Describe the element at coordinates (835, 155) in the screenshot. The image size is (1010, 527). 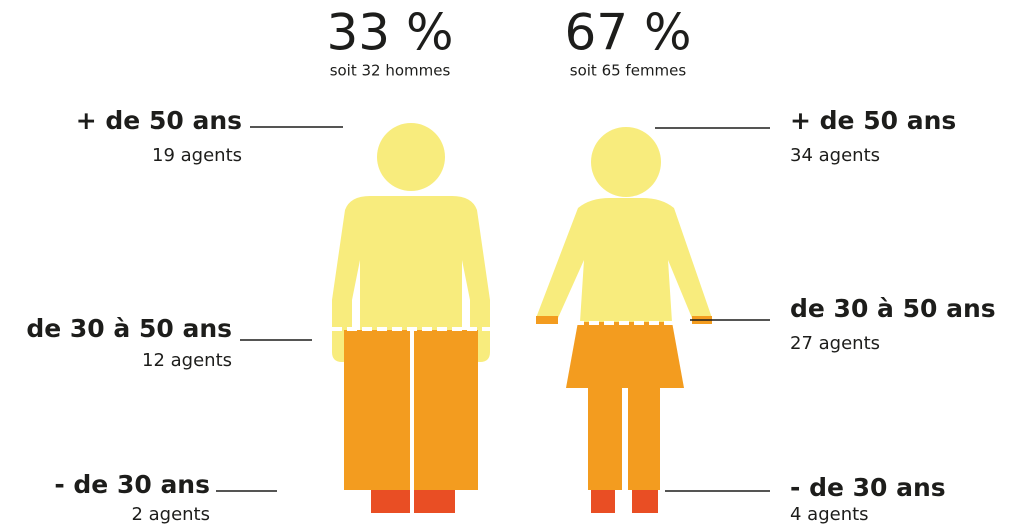
I see `band-count: 34 agents` at that location.